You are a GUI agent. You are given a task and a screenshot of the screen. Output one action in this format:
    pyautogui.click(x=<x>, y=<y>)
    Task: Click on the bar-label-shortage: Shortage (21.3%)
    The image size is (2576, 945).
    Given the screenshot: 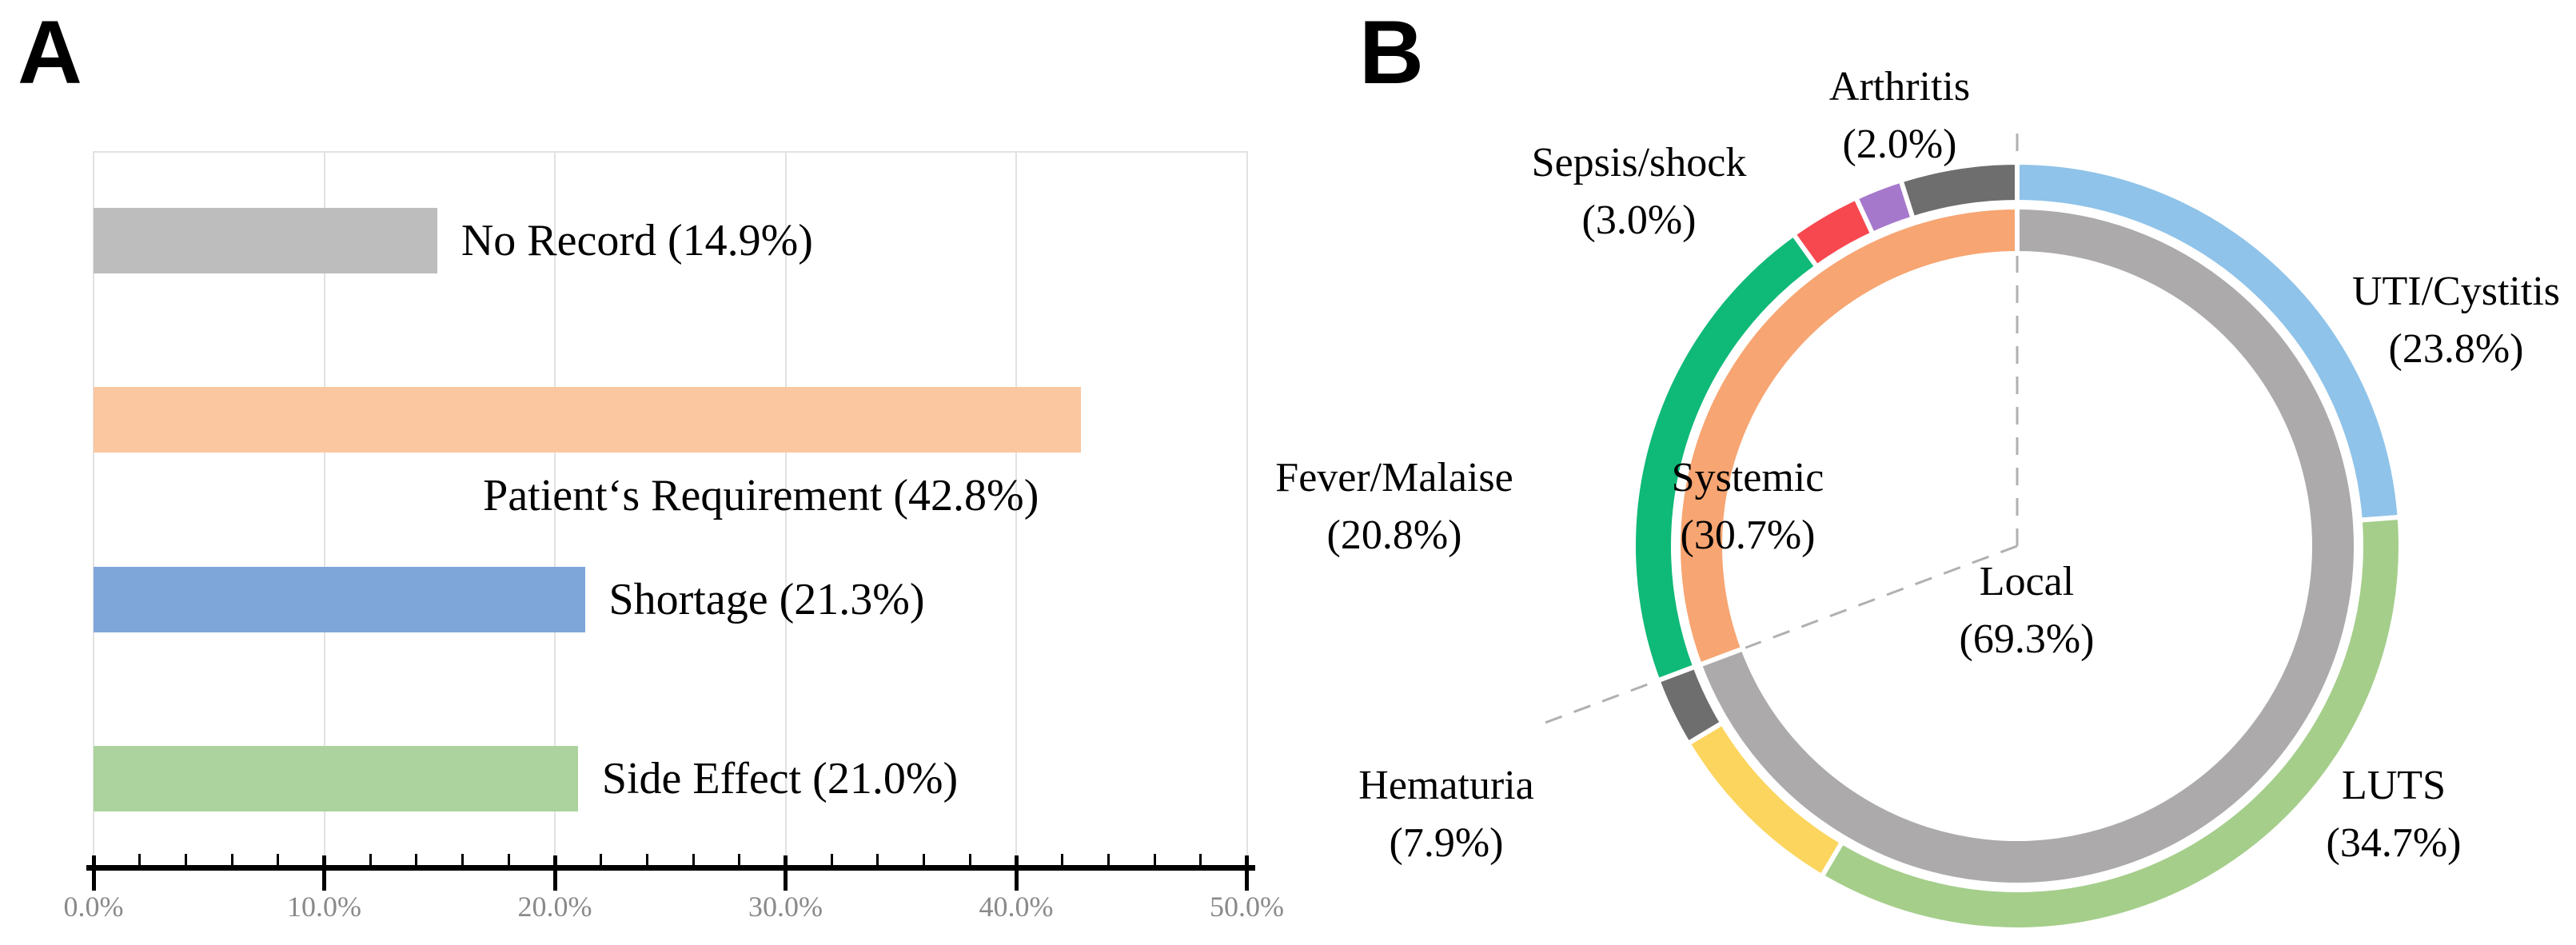 What is the action you would take?
    pyautogui.click(x=766, y=599)
    